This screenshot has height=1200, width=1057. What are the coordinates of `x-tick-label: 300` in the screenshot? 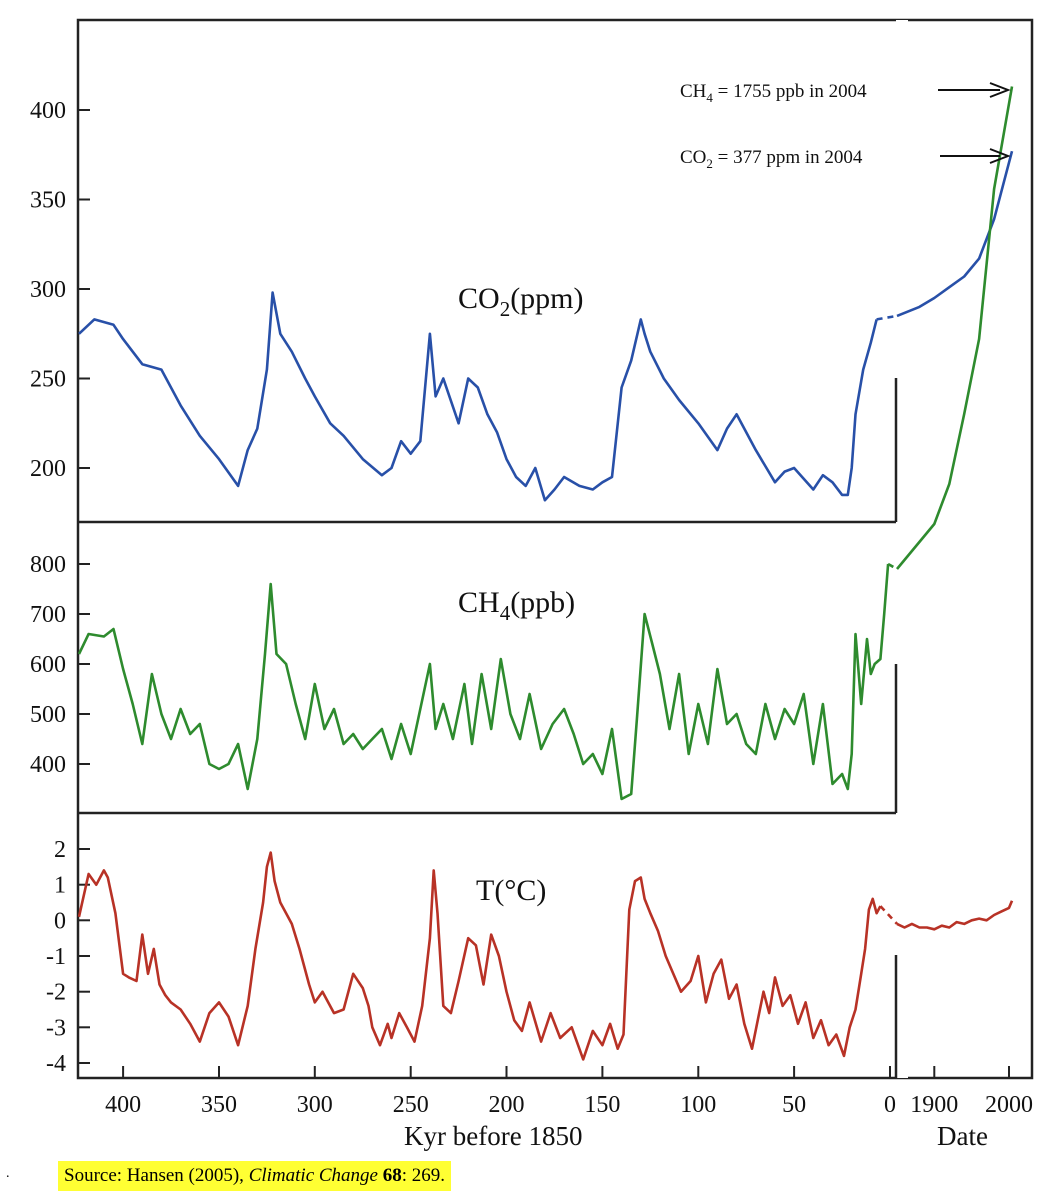 It's located at (315, 1105).